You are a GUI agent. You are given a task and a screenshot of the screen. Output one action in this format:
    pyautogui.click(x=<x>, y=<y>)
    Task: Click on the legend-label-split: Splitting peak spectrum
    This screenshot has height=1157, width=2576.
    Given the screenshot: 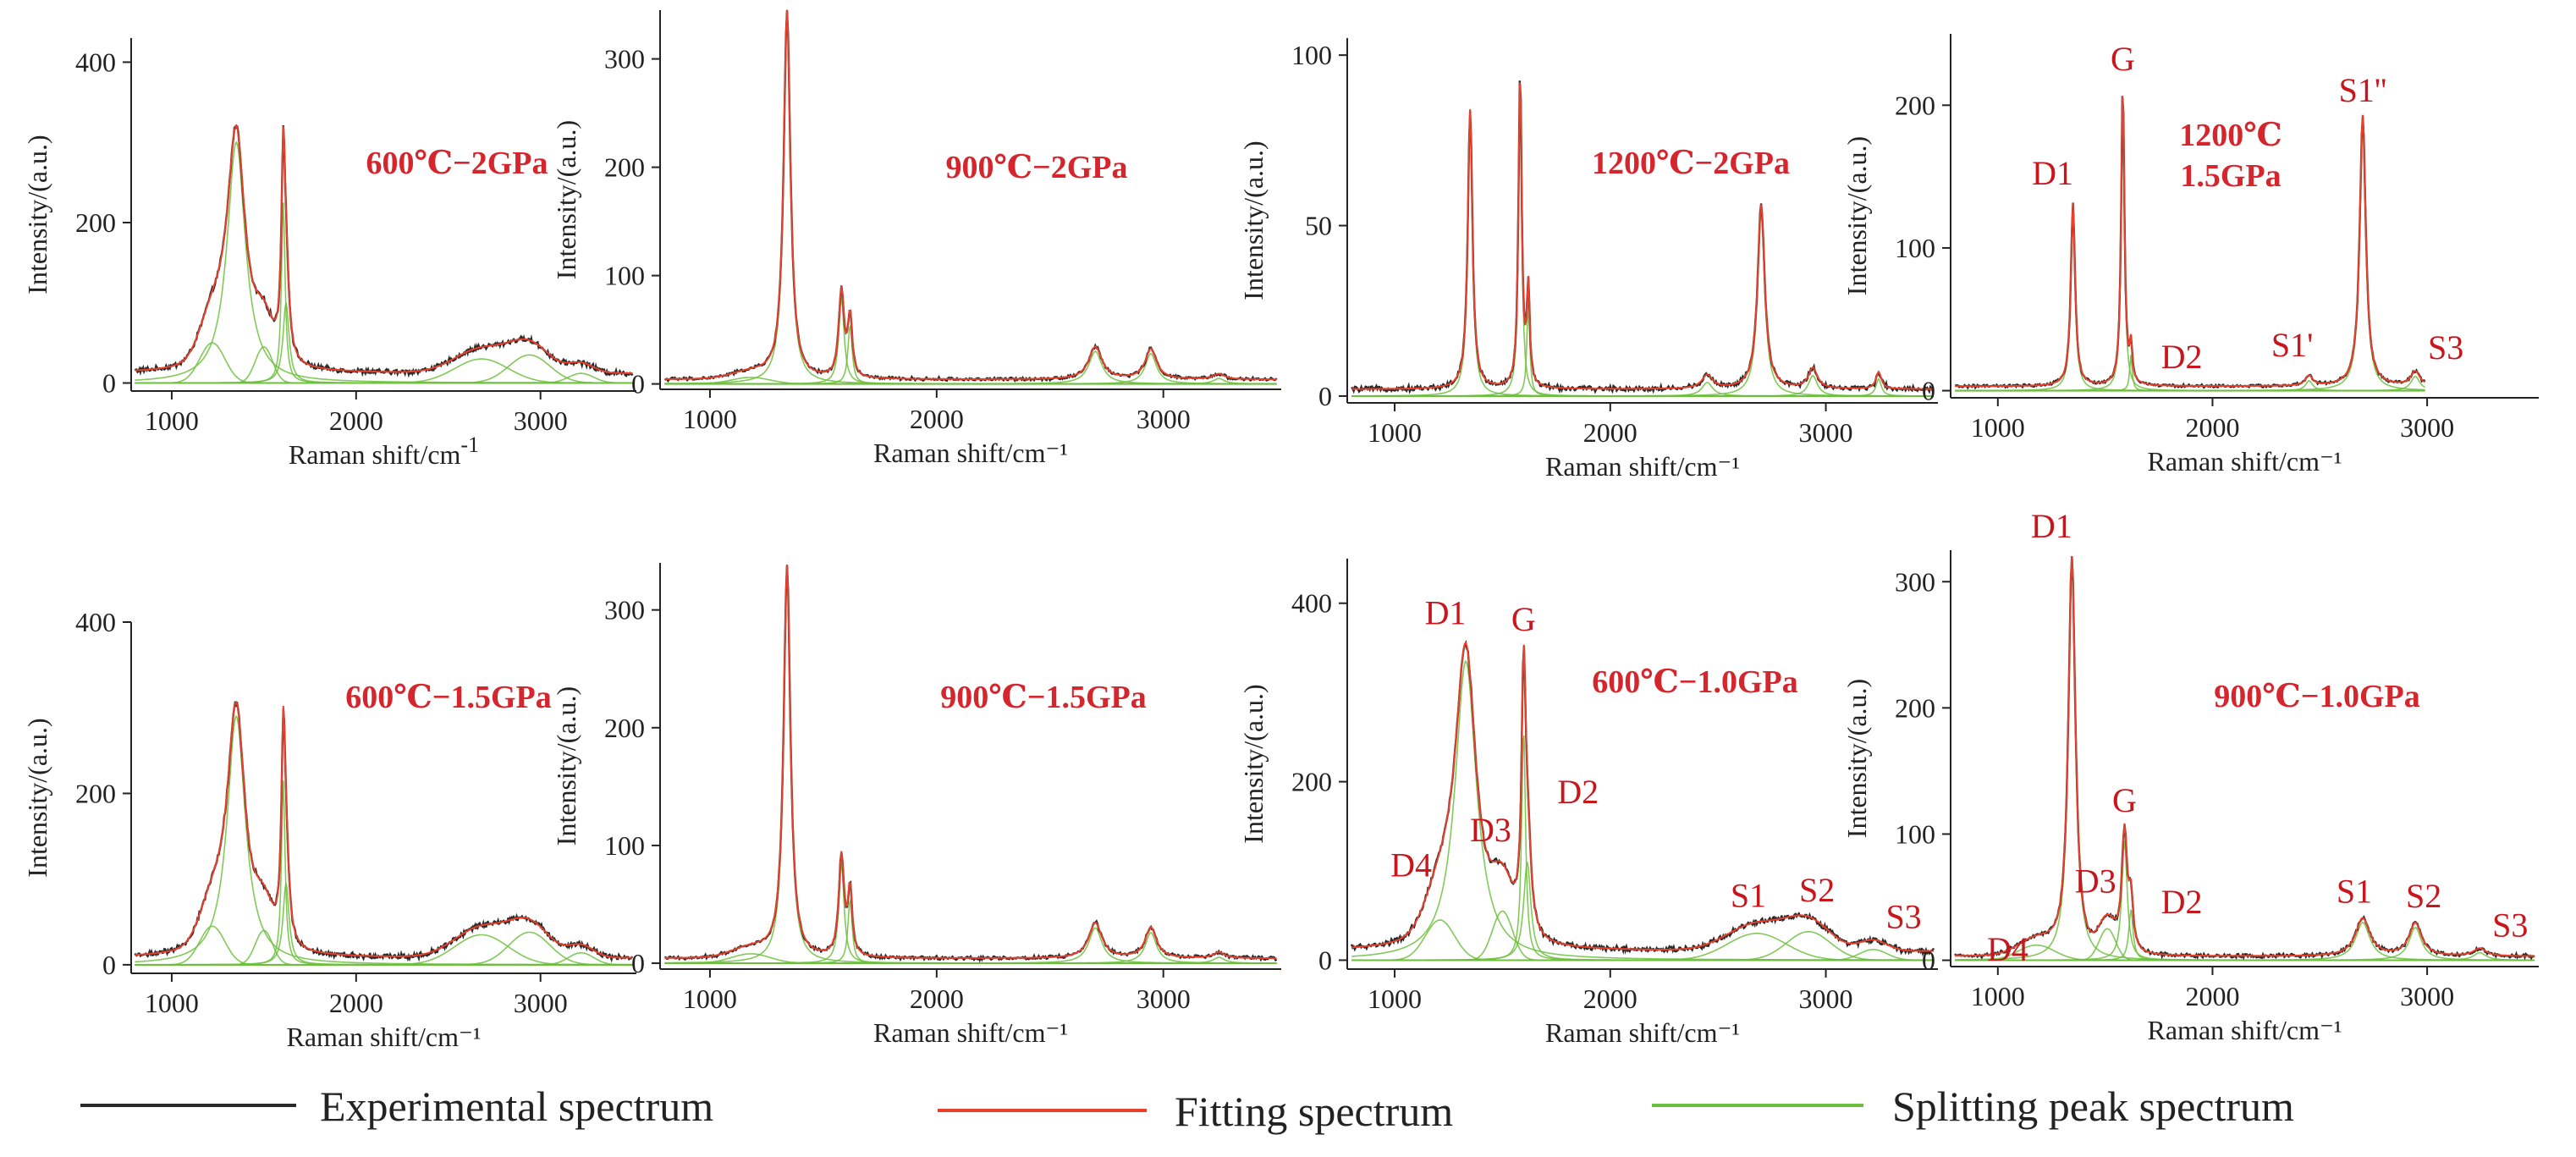 What is the action you would take?
    pyautogui.click(x=2093, y=1106)
    